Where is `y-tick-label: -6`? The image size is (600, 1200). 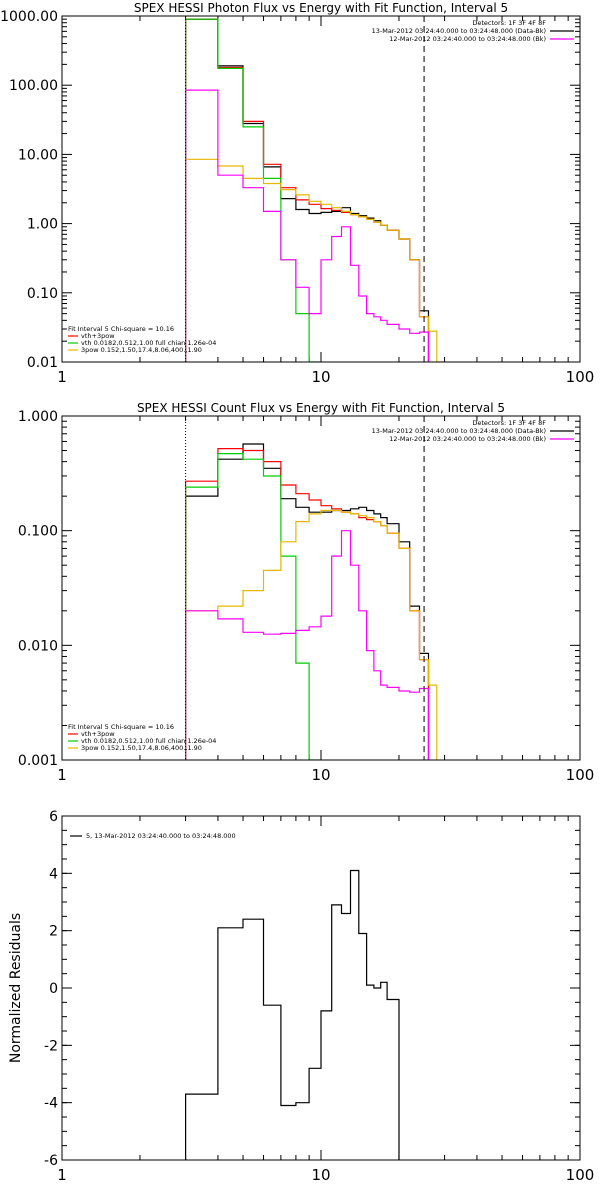 y-tick-label: -6 is located at coordinates (51, 1161).